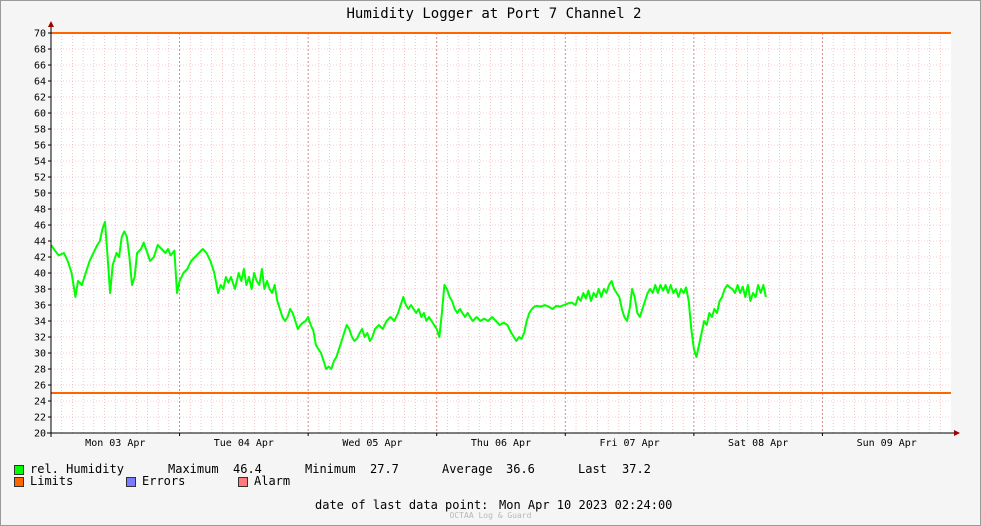  I want to click on chart-title: Humidity Logger at Port 7 Channel 2, so click(493, 14).